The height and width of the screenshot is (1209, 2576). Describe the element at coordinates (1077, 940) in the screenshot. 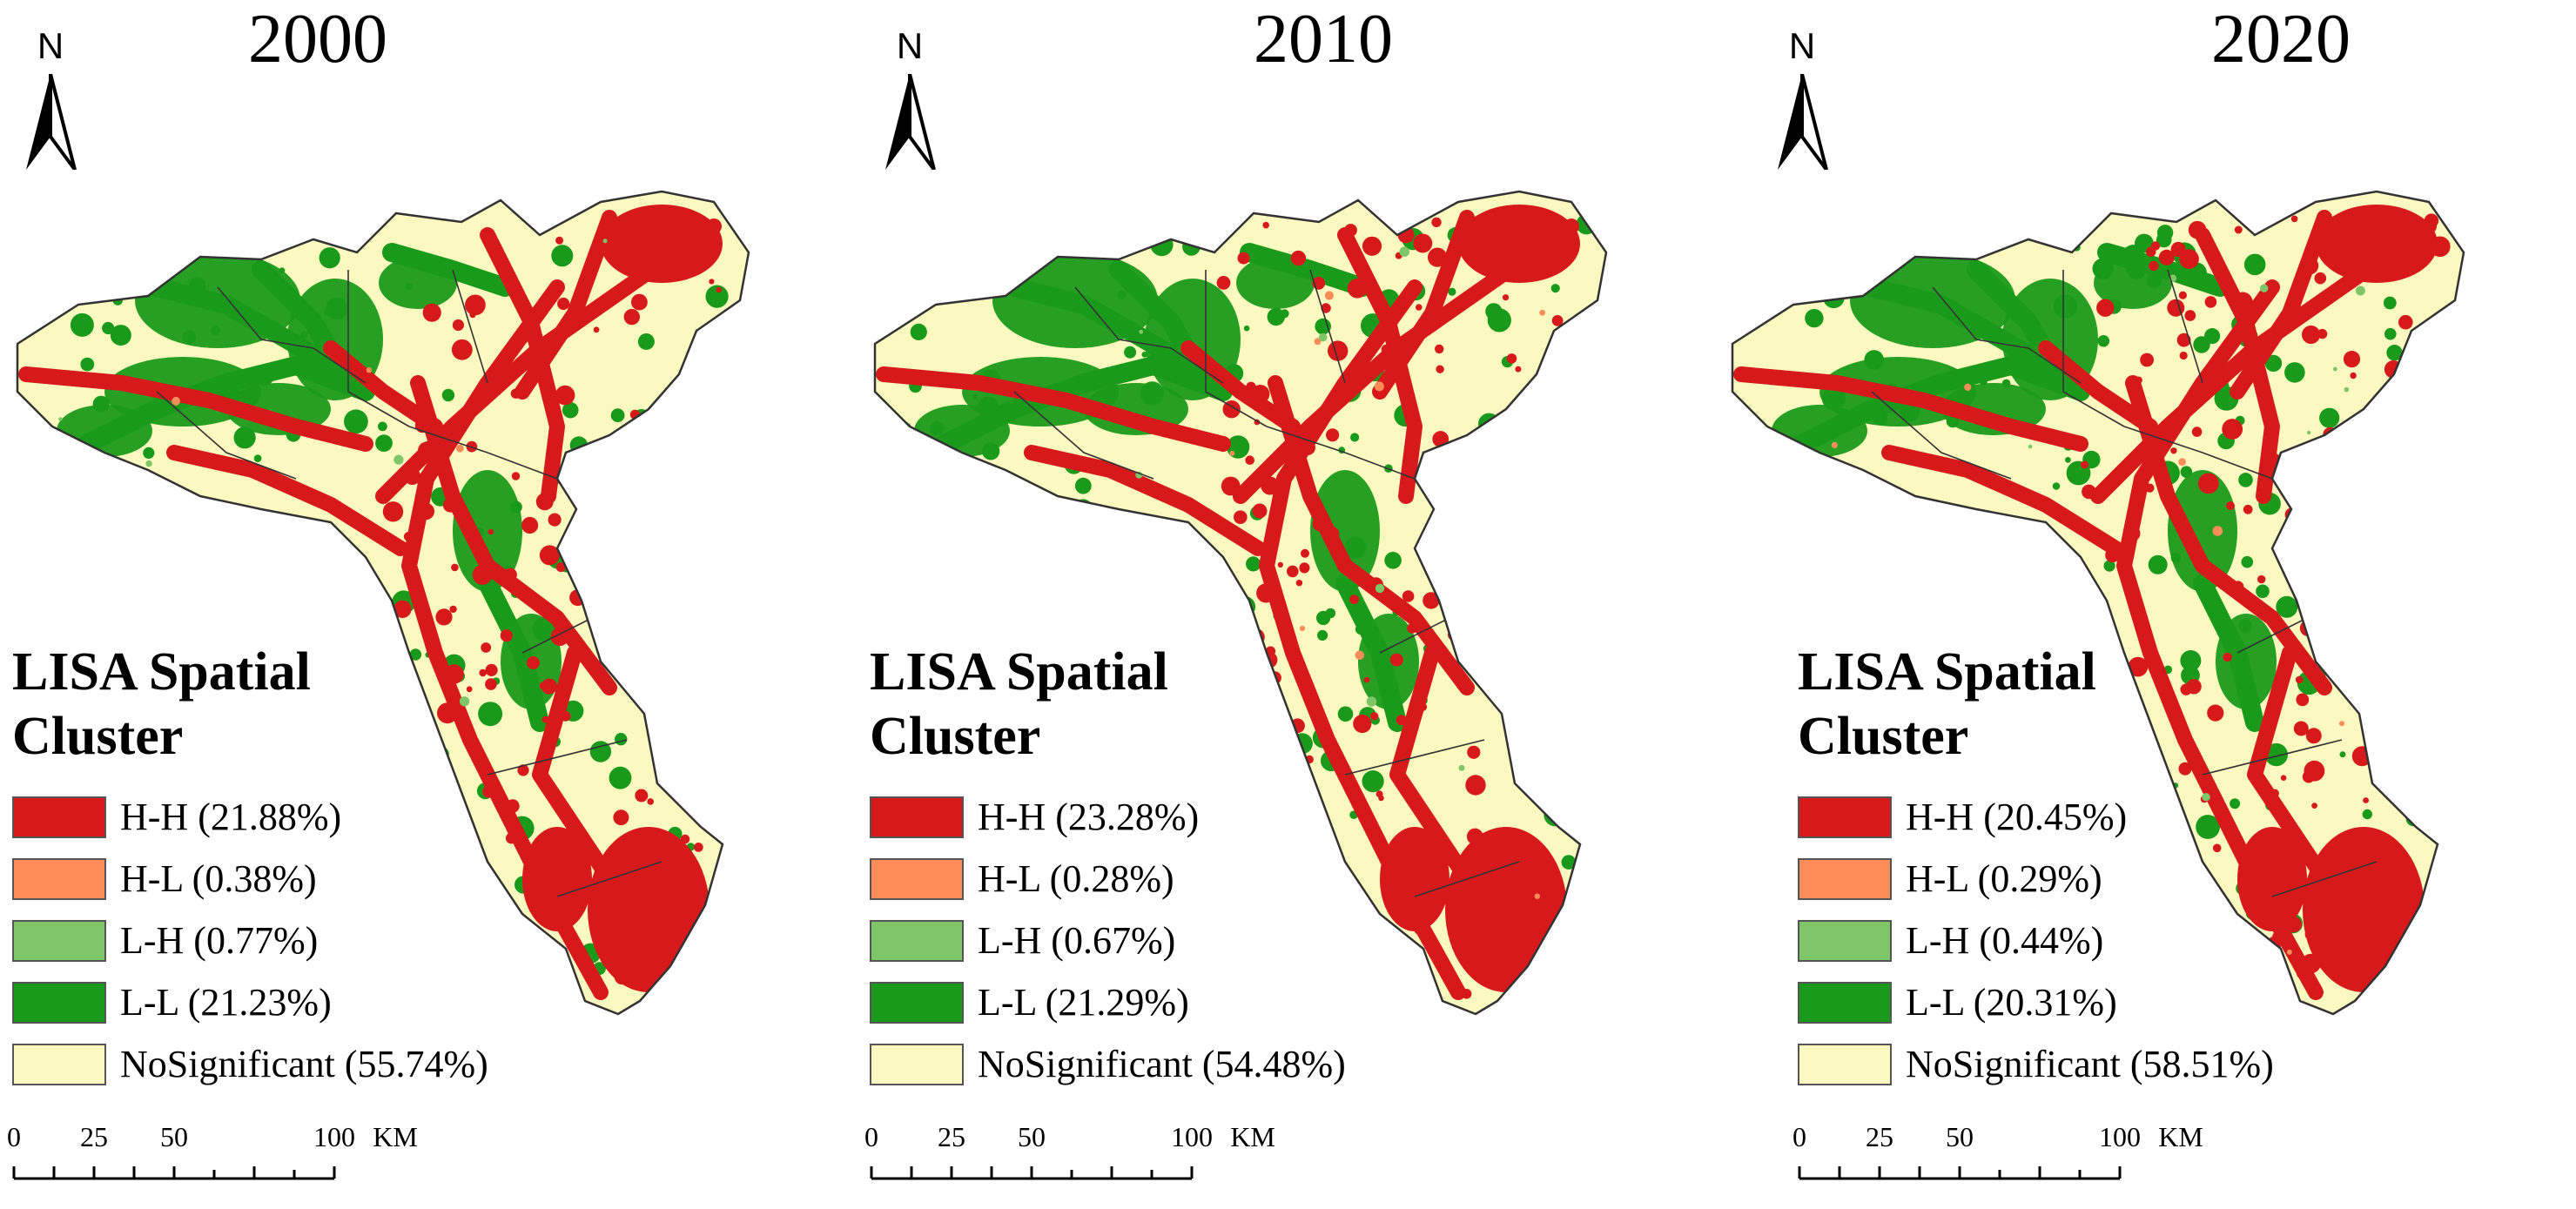

I see `legend-label: L-H (0.67%)` at that location.